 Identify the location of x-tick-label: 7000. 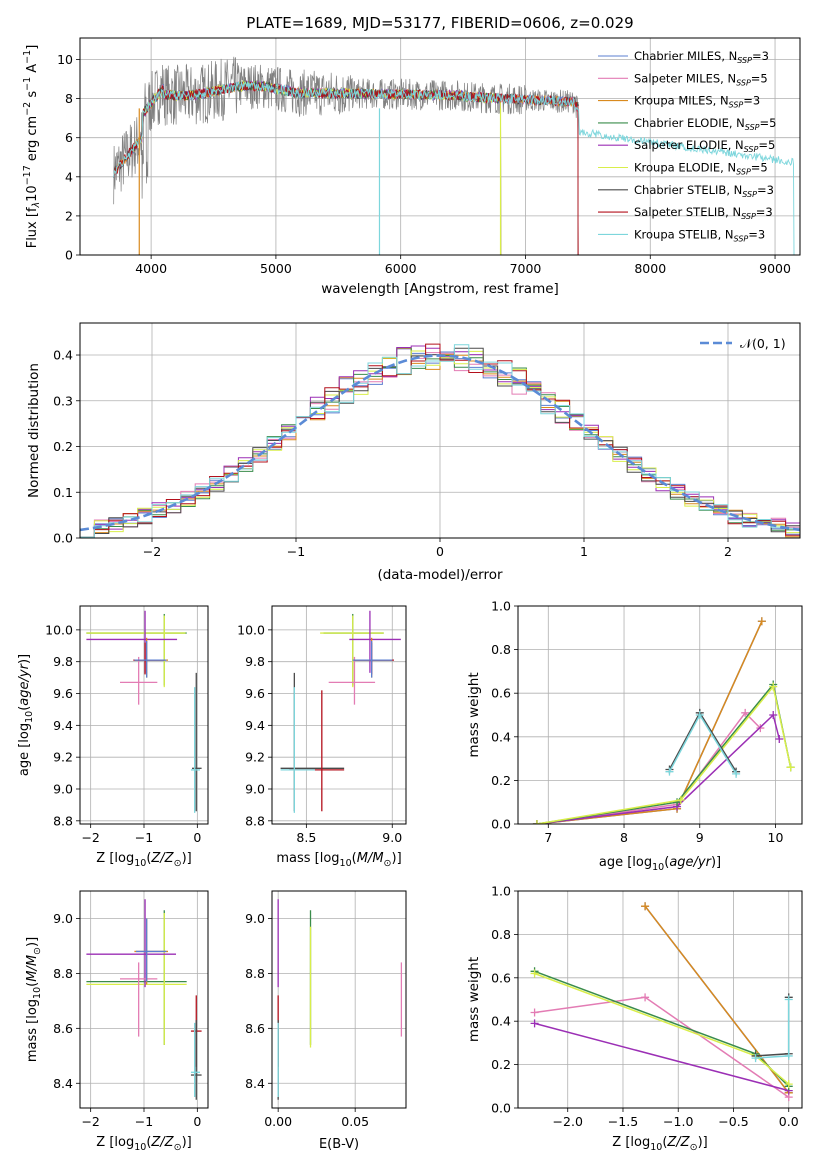
(526, 268).